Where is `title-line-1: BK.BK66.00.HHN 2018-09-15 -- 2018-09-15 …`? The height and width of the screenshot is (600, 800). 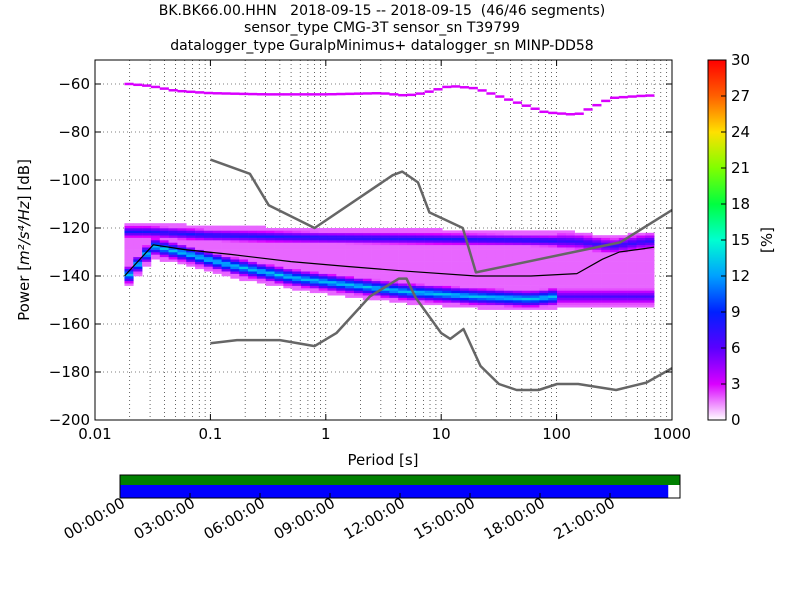 title-line-1: BK.BK66.00.HHN 2018-09-15 -- 2018-09-15 … is located at coordinates (382, 11).